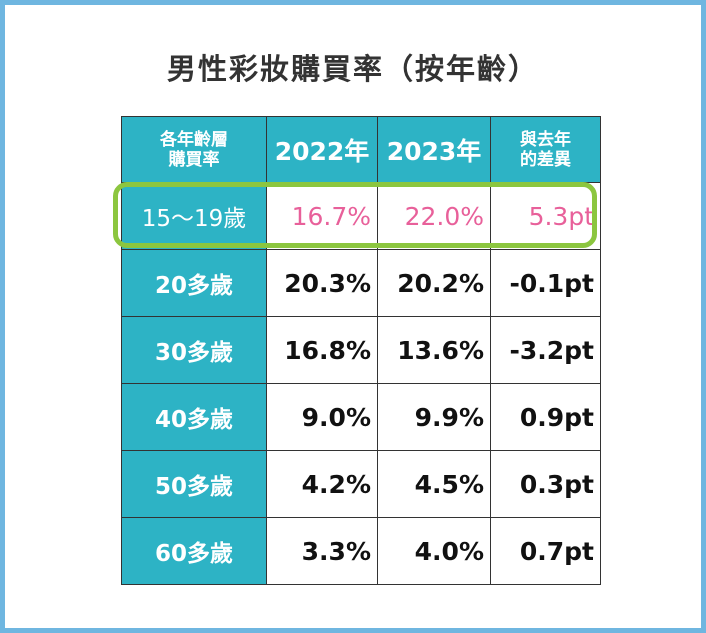  Describe the element at coordinates (434, 216) in the screenshot. I see `value-2023: 22.0%` at that location.